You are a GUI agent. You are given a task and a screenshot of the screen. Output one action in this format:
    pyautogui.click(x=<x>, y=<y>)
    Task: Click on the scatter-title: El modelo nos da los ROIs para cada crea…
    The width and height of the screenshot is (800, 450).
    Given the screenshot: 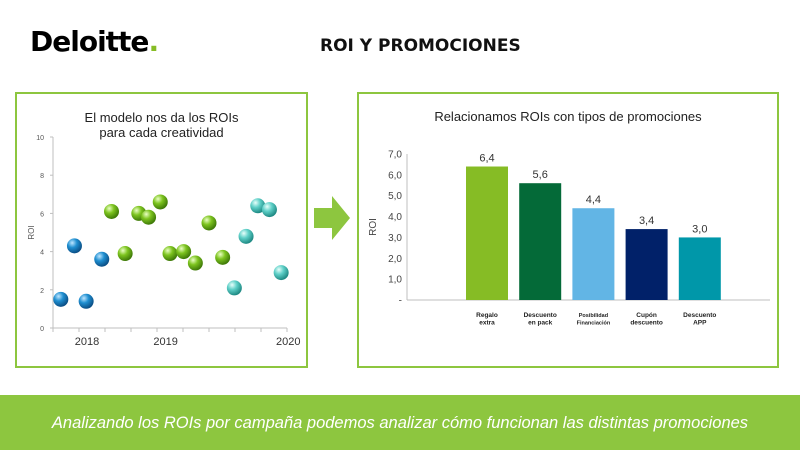 What is the action you would take?
    pyautogui.click(x=161, y=125)
    